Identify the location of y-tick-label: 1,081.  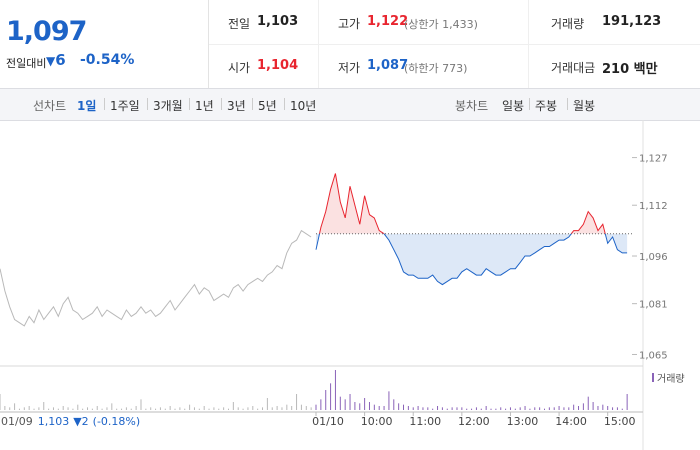
(653, 305).